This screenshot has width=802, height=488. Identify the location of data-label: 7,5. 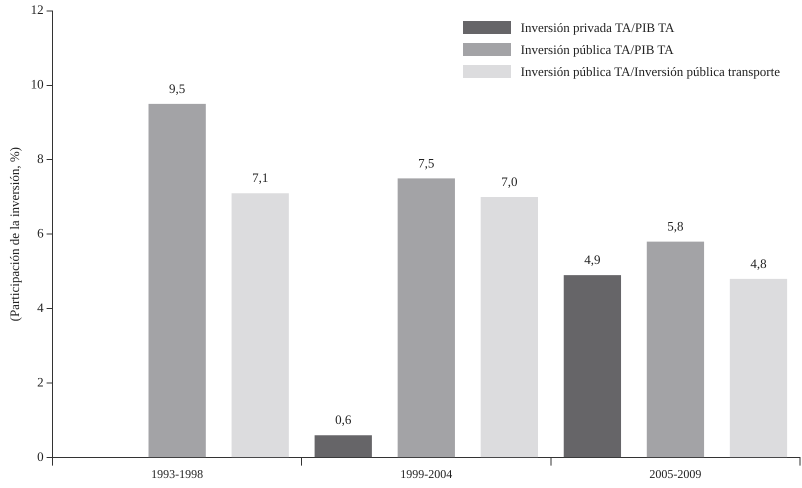
(426, 162).